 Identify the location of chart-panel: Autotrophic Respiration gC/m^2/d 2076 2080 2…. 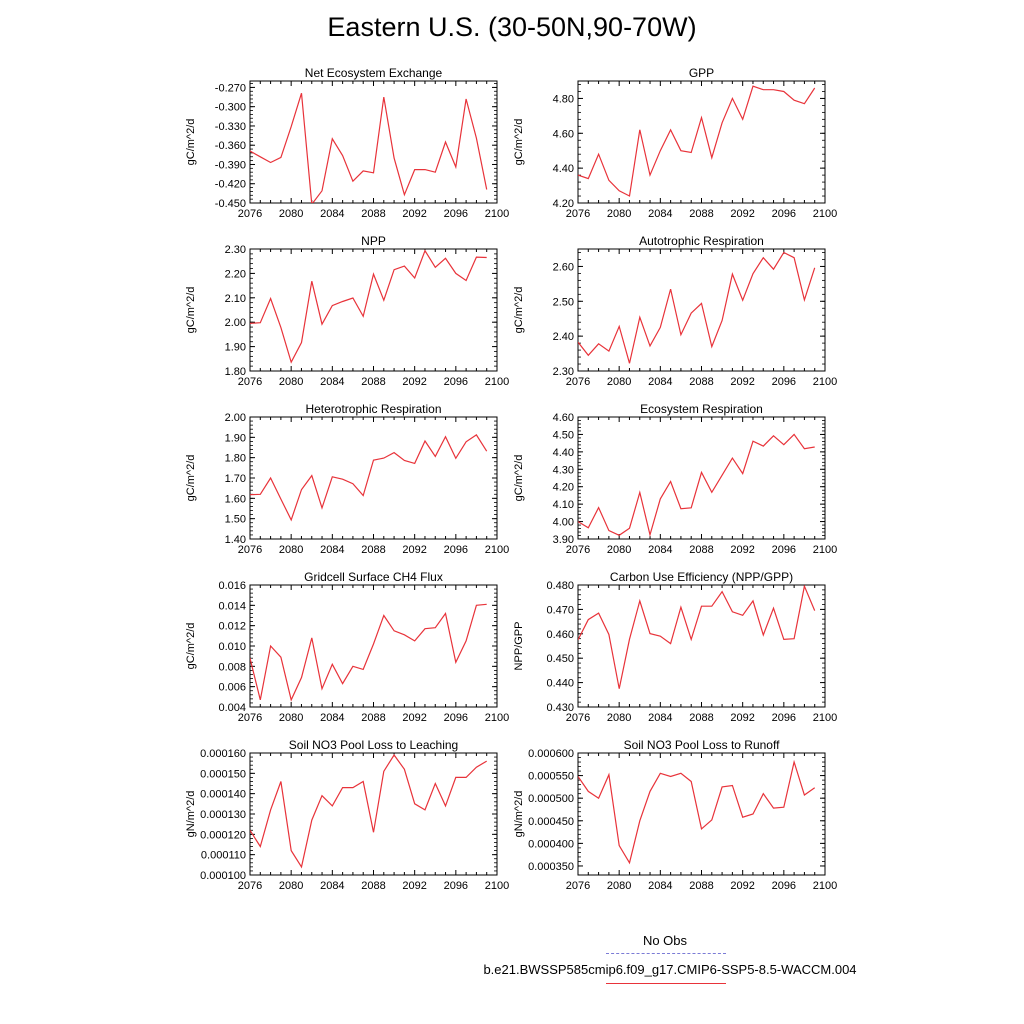
(675, 311).